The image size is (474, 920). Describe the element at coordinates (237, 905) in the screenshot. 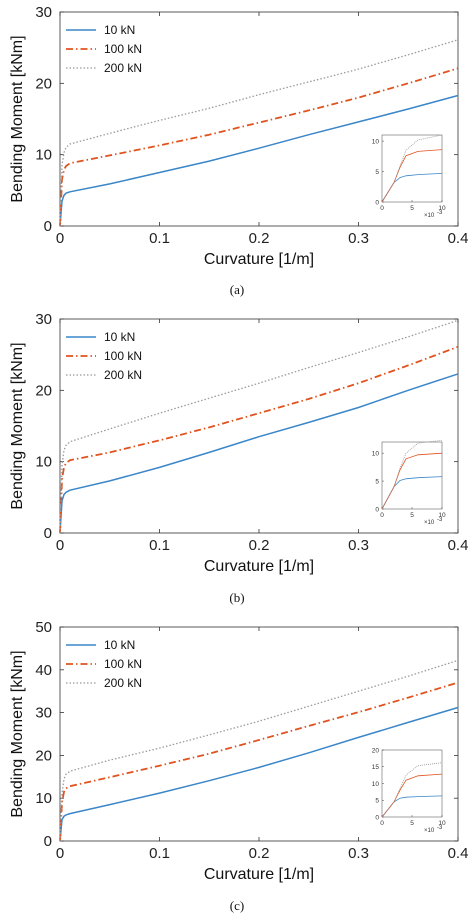

I see `caption-c: (c)` at that location.